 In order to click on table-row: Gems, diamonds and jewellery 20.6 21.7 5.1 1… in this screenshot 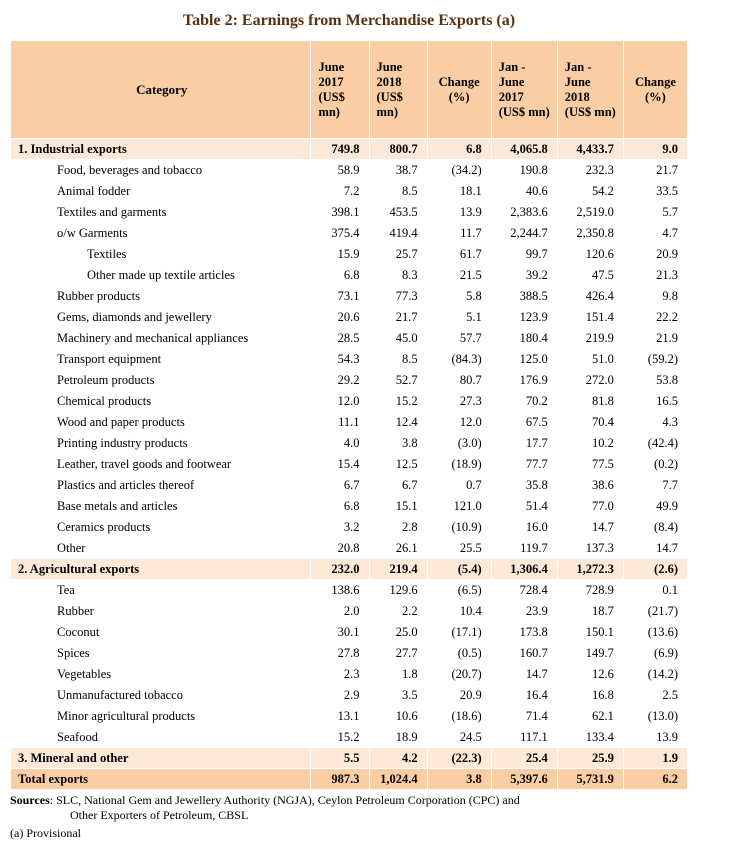, I will do `click(349, 317)`.